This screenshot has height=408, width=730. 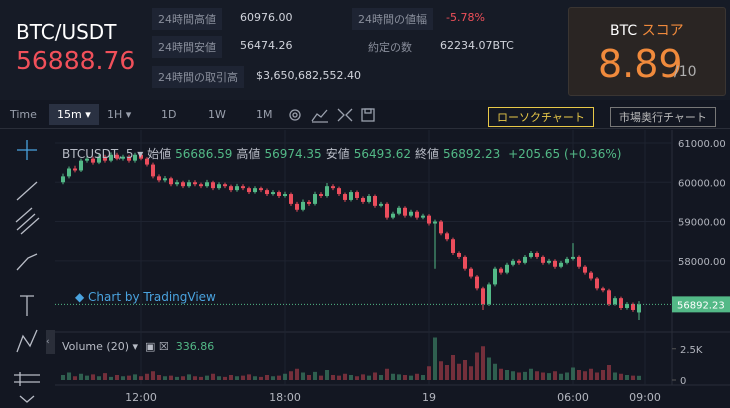 What do you see at coordinates (145, 297) in the screenshot?
I see `watermark: ◆ Chart by TradingView` at bounding box center [145, 297].